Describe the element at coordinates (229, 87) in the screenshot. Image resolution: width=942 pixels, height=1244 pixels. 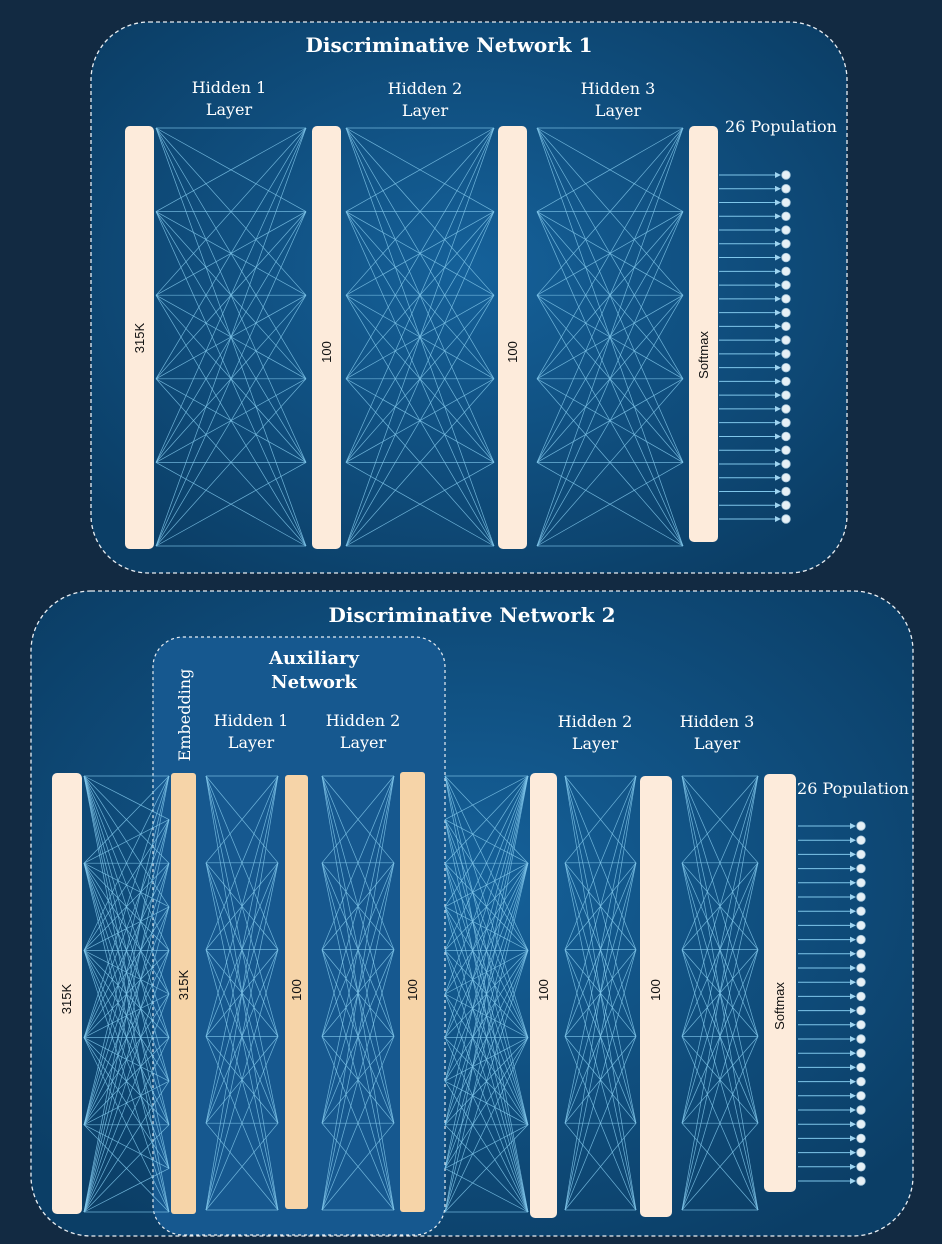
I see `n1-hidden1-header-line1: Hidden 1` at that location.